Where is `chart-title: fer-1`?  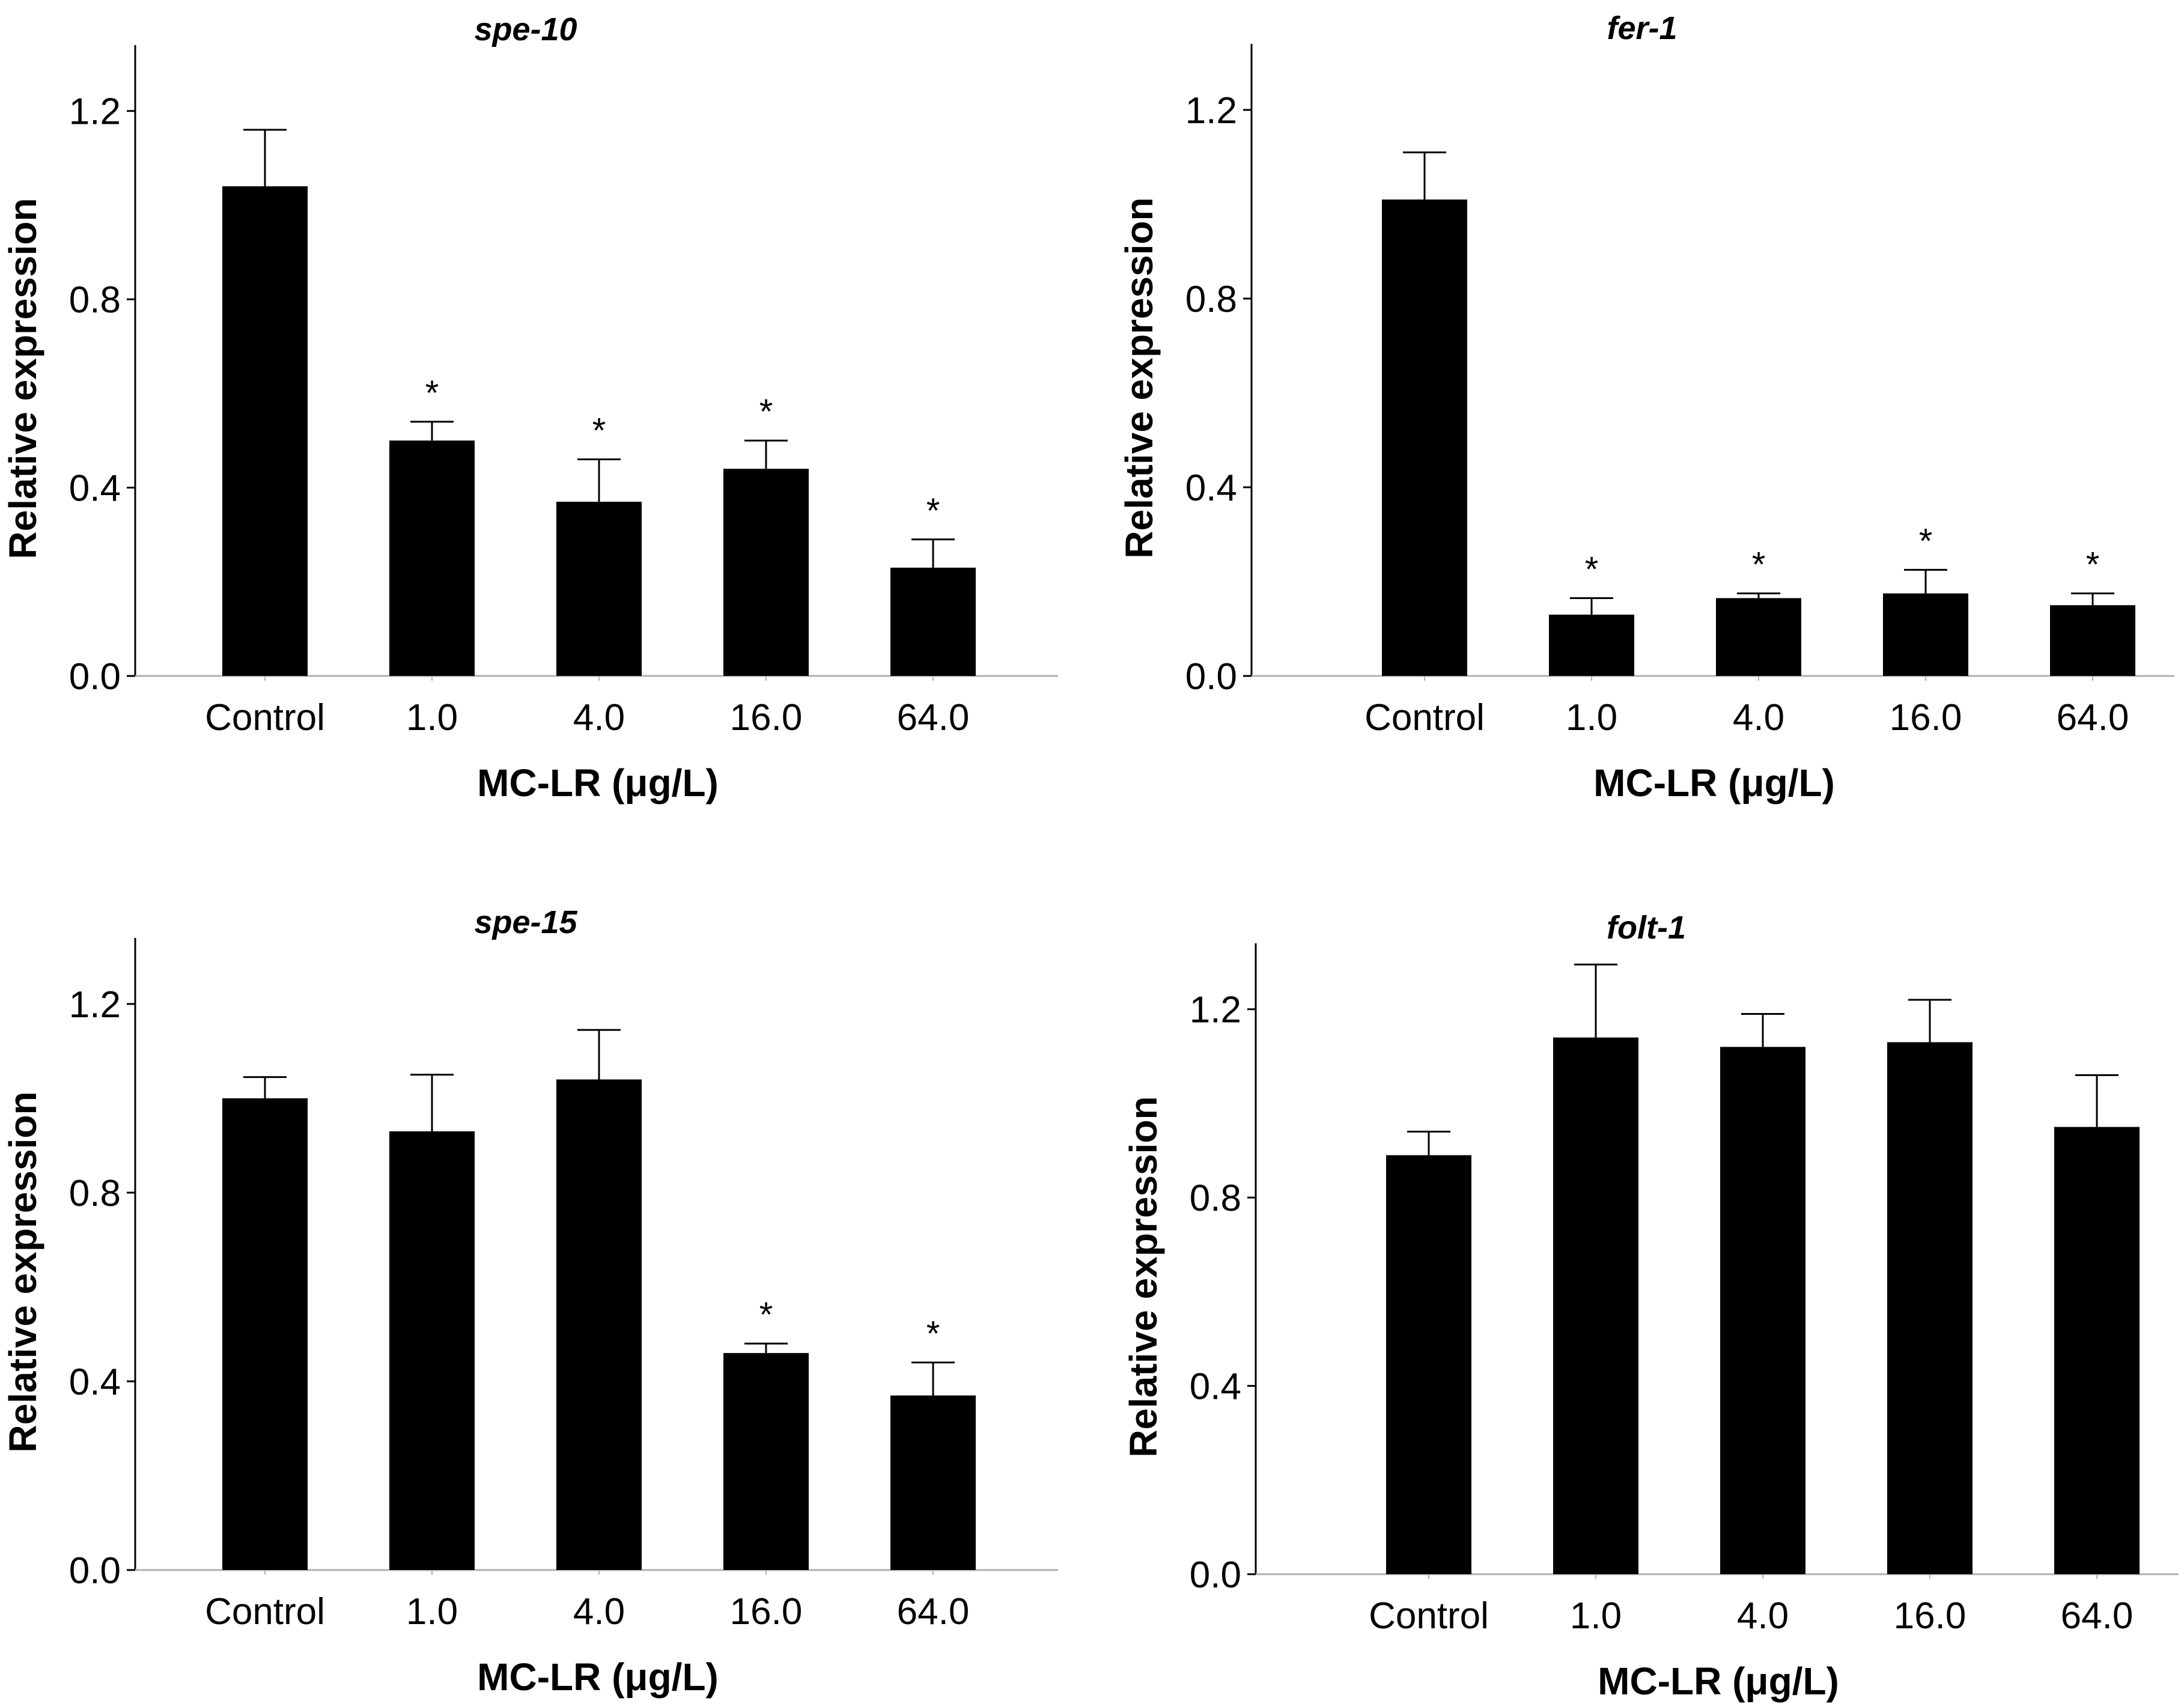
chart-title: fer-1 is located at coordinates (1642, 28).